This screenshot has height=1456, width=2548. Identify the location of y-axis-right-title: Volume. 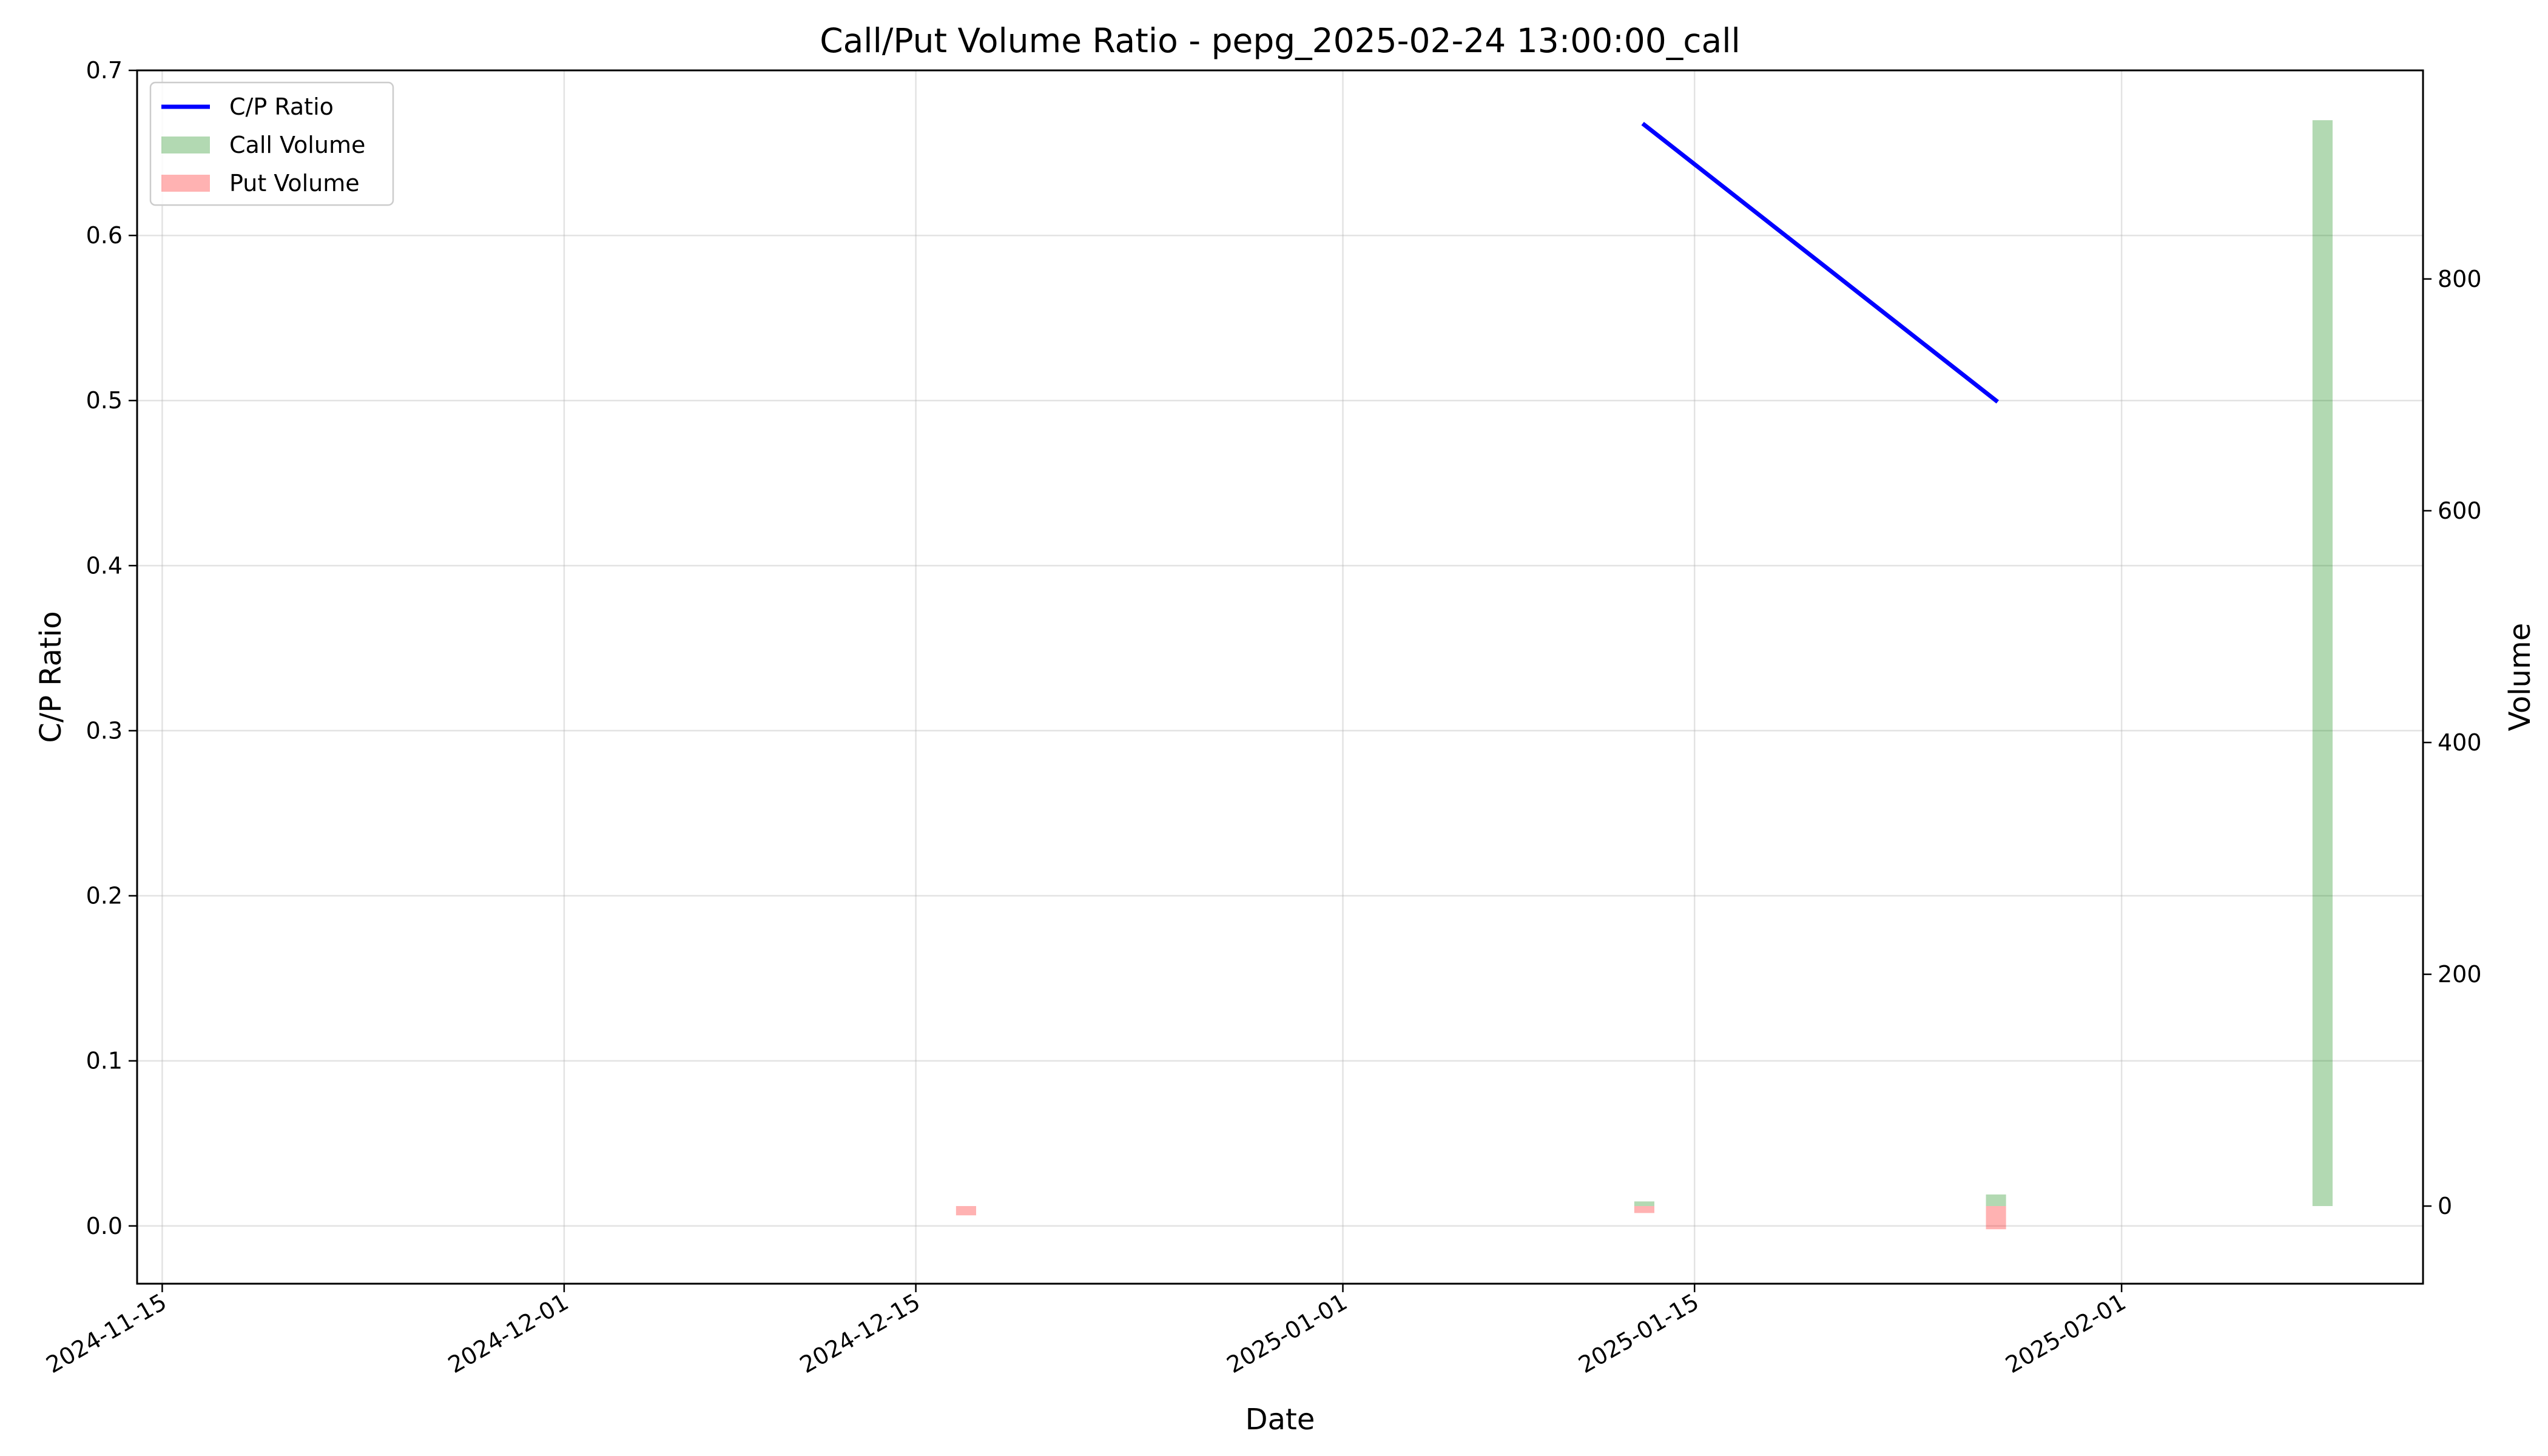
(2520, 677).